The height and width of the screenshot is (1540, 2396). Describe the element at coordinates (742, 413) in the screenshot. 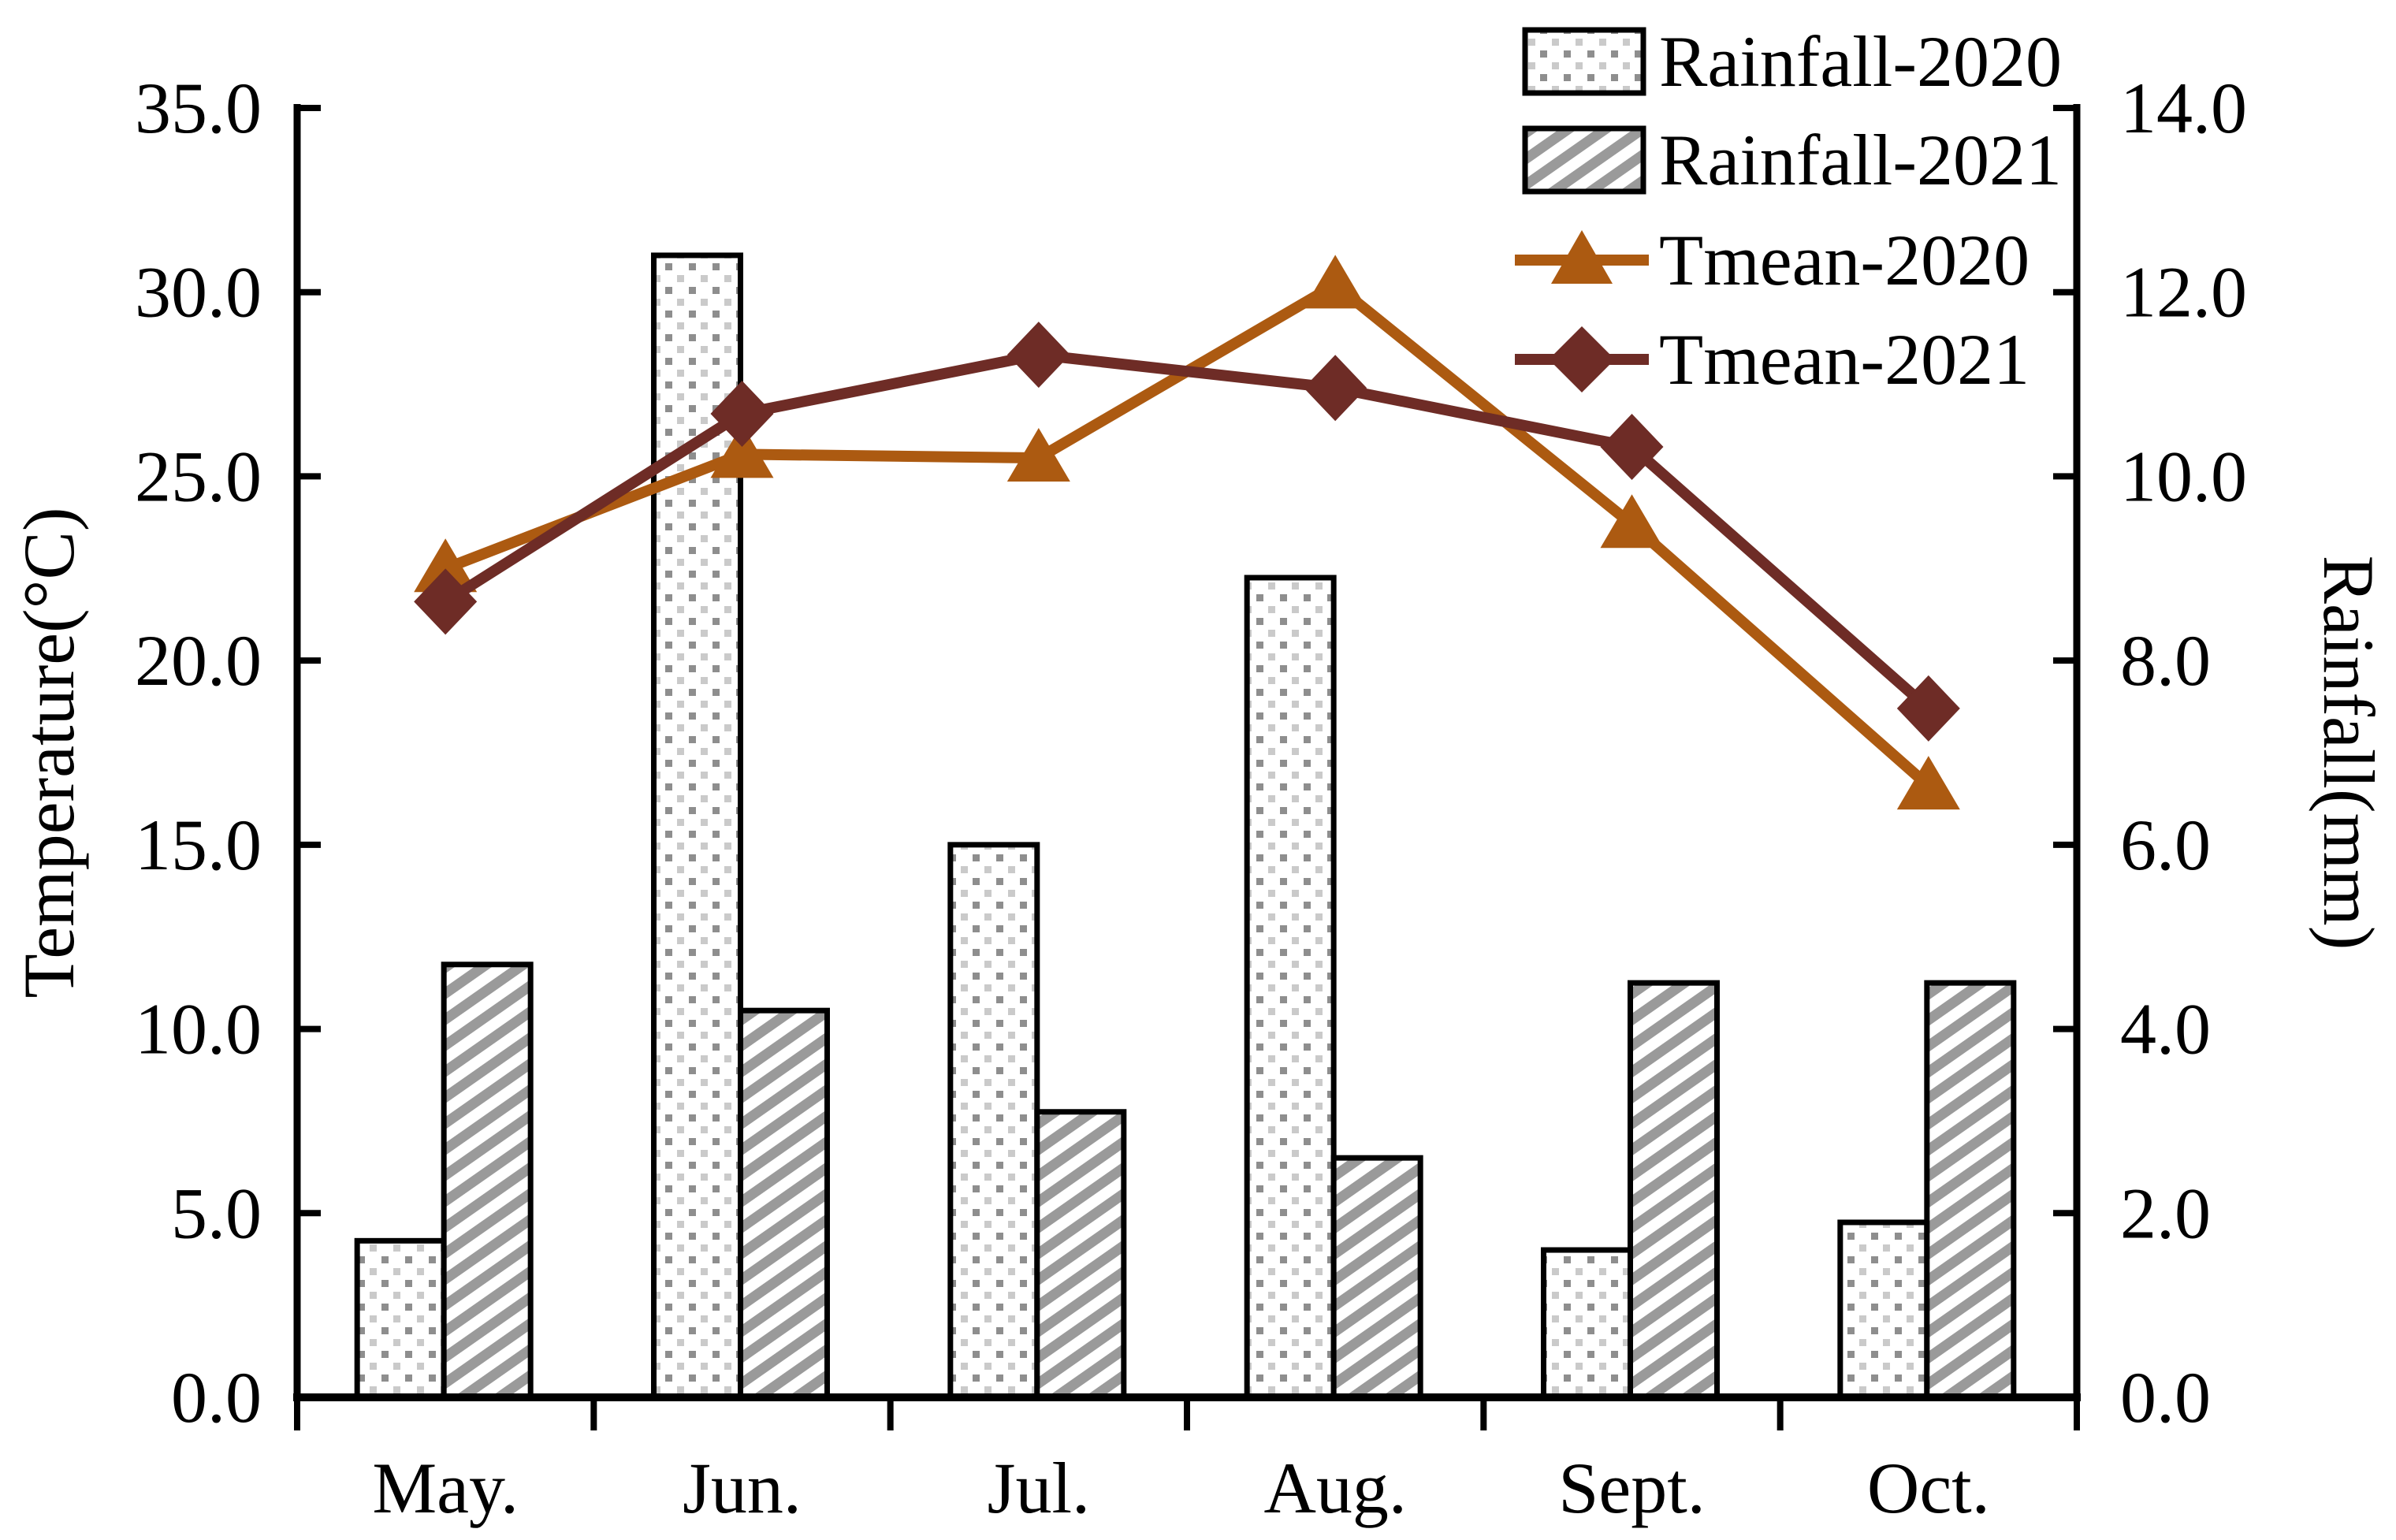

I see `marker-diamond-tmean-2021-jun` at that location.